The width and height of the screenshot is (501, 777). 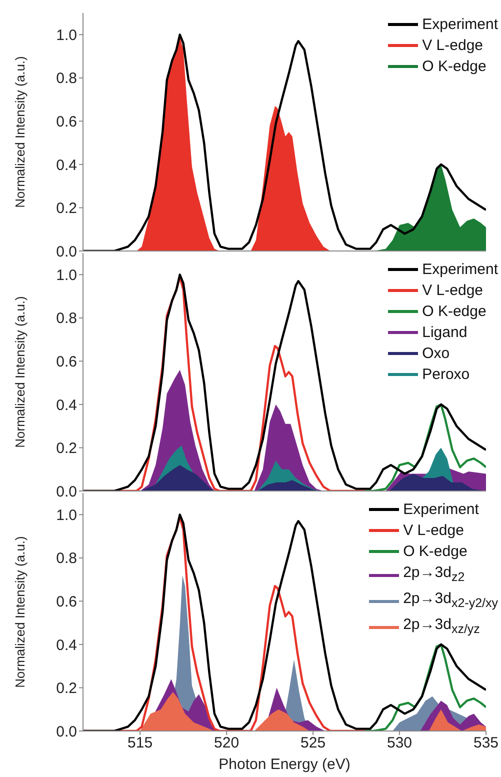 What do you see at coordinates (436, 354) in the screenshot?
I see `legend-label: Oxo` at bounding box center [436, 354].